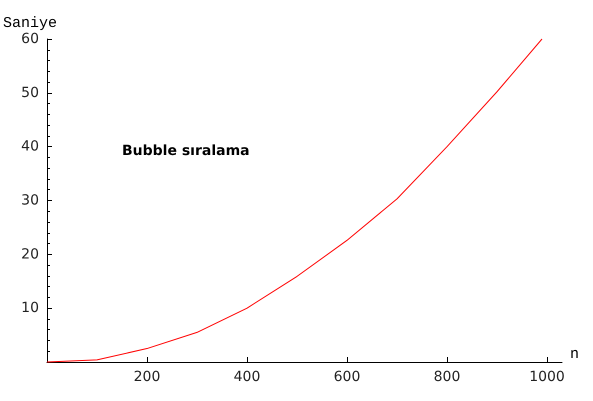 This screenshot has height=401, width=593. I want to click on x-tick-label: 200, so click(147, 377).